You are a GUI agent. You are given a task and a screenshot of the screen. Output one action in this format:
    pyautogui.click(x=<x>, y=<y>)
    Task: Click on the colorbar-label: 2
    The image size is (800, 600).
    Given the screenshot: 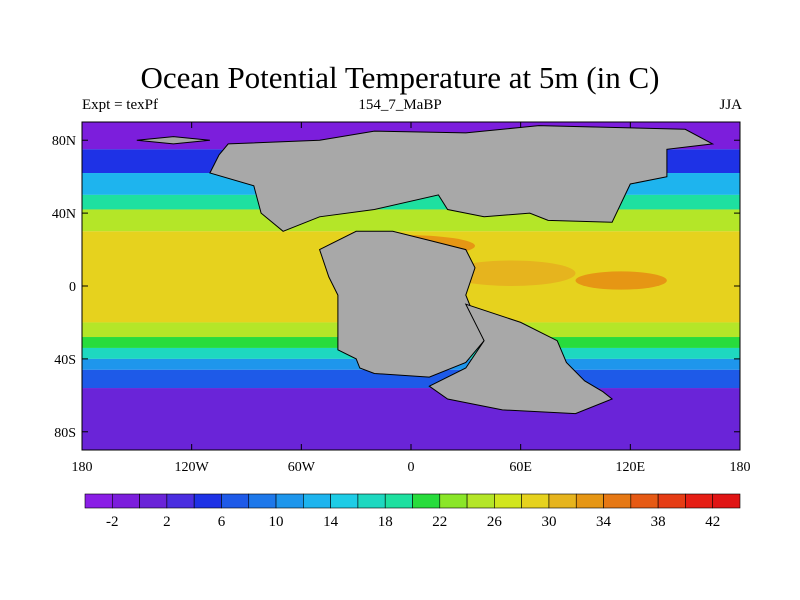 What is the action you would take?
    pyautogui.click(x=167, y=522)
    